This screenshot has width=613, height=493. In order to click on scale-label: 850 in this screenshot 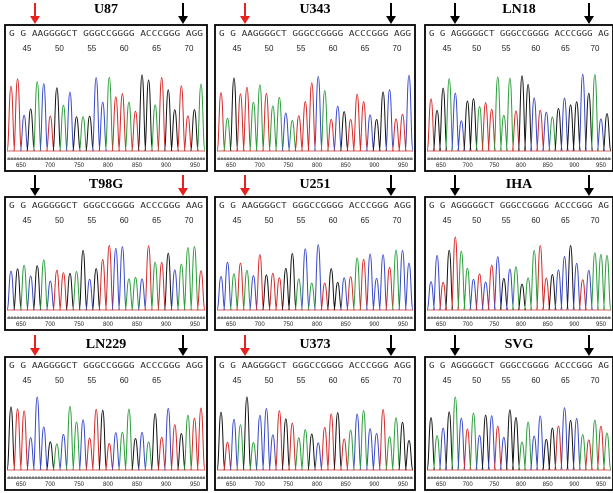, I will do `click(548, 485)`.